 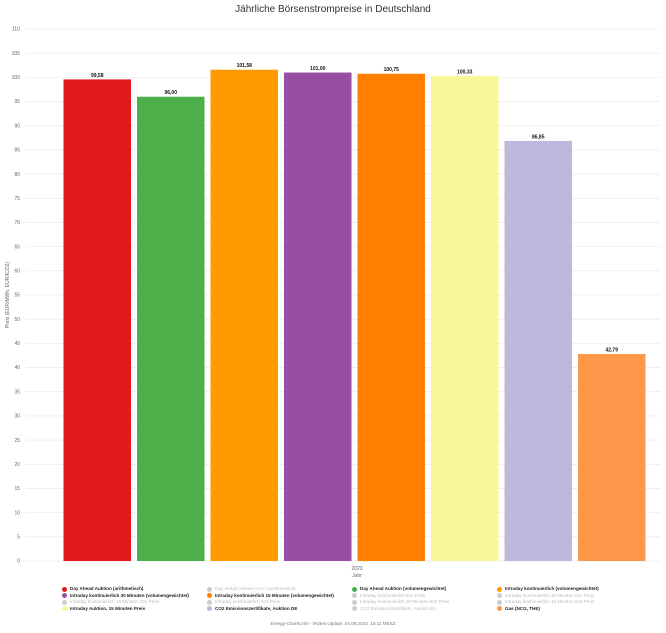 I want to click on data-label: 99,58, so click(x=97, y=76).